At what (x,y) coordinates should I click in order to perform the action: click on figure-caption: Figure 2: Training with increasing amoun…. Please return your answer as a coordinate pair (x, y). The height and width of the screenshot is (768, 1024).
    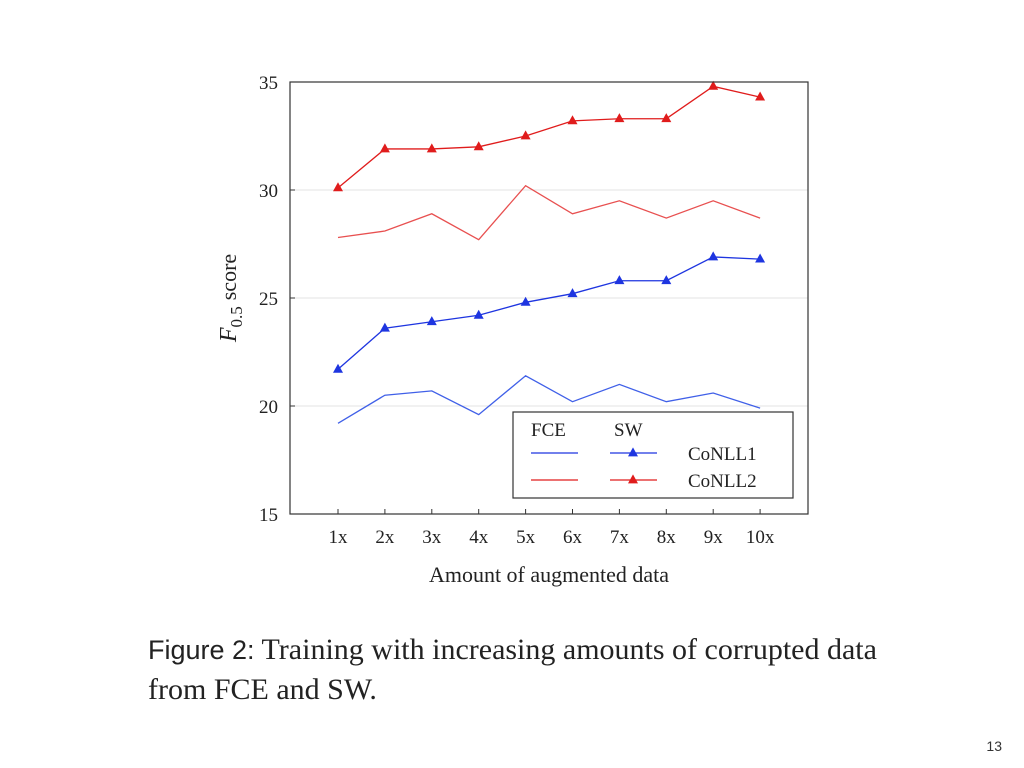
    Looking at the image, I should click on (528, 670).